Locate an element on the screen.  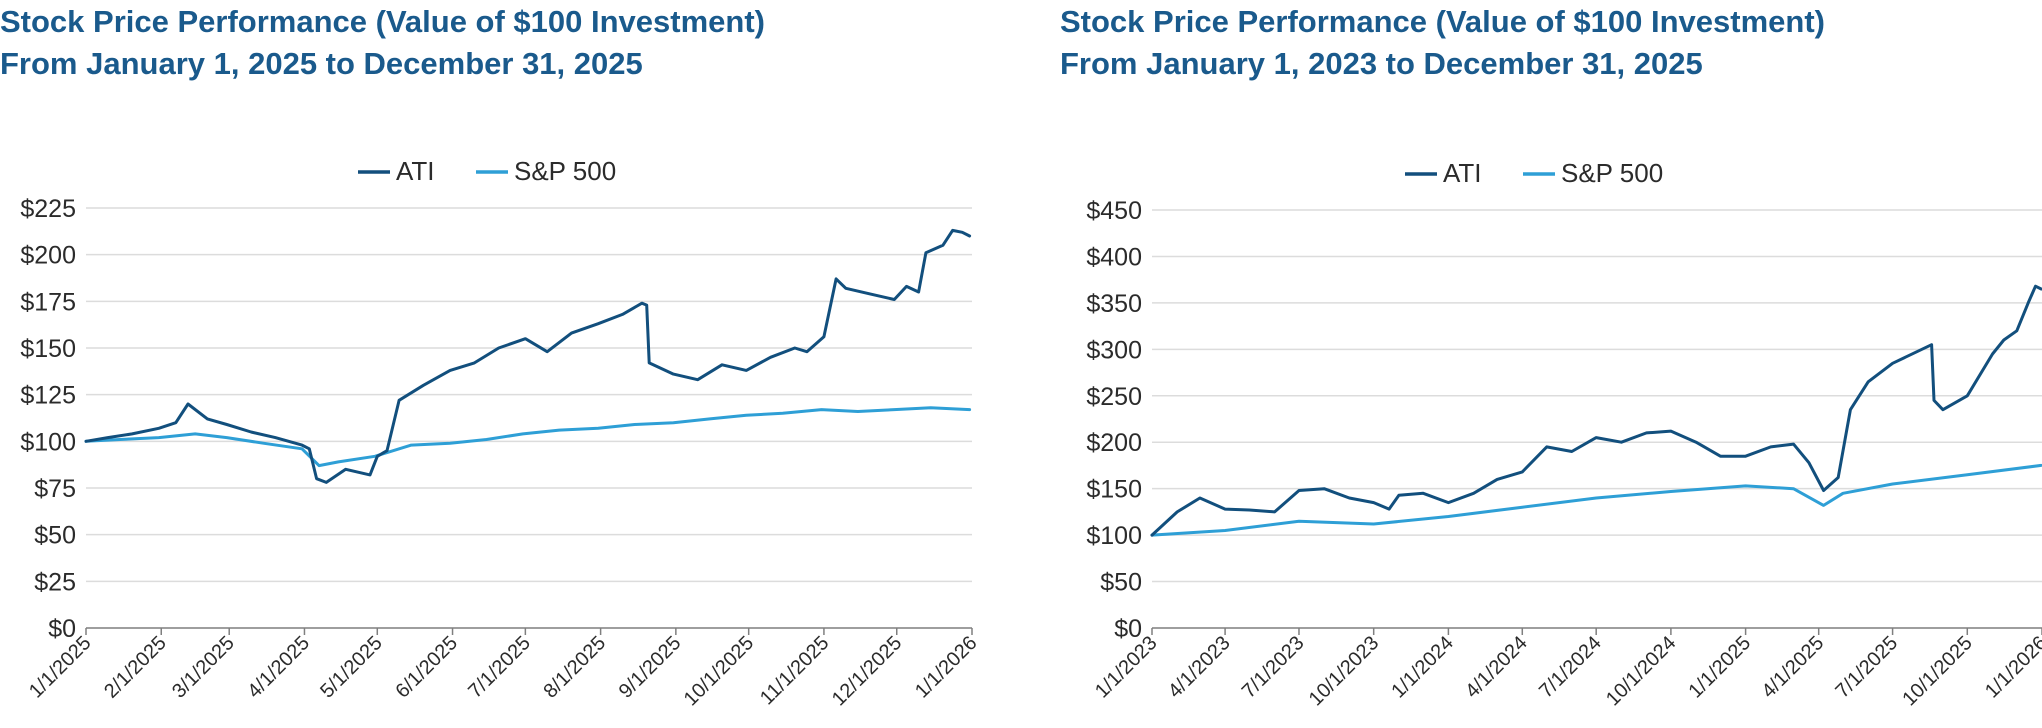
x-tick-label: 7/1/2024 is located at coordinates (1570, 667).